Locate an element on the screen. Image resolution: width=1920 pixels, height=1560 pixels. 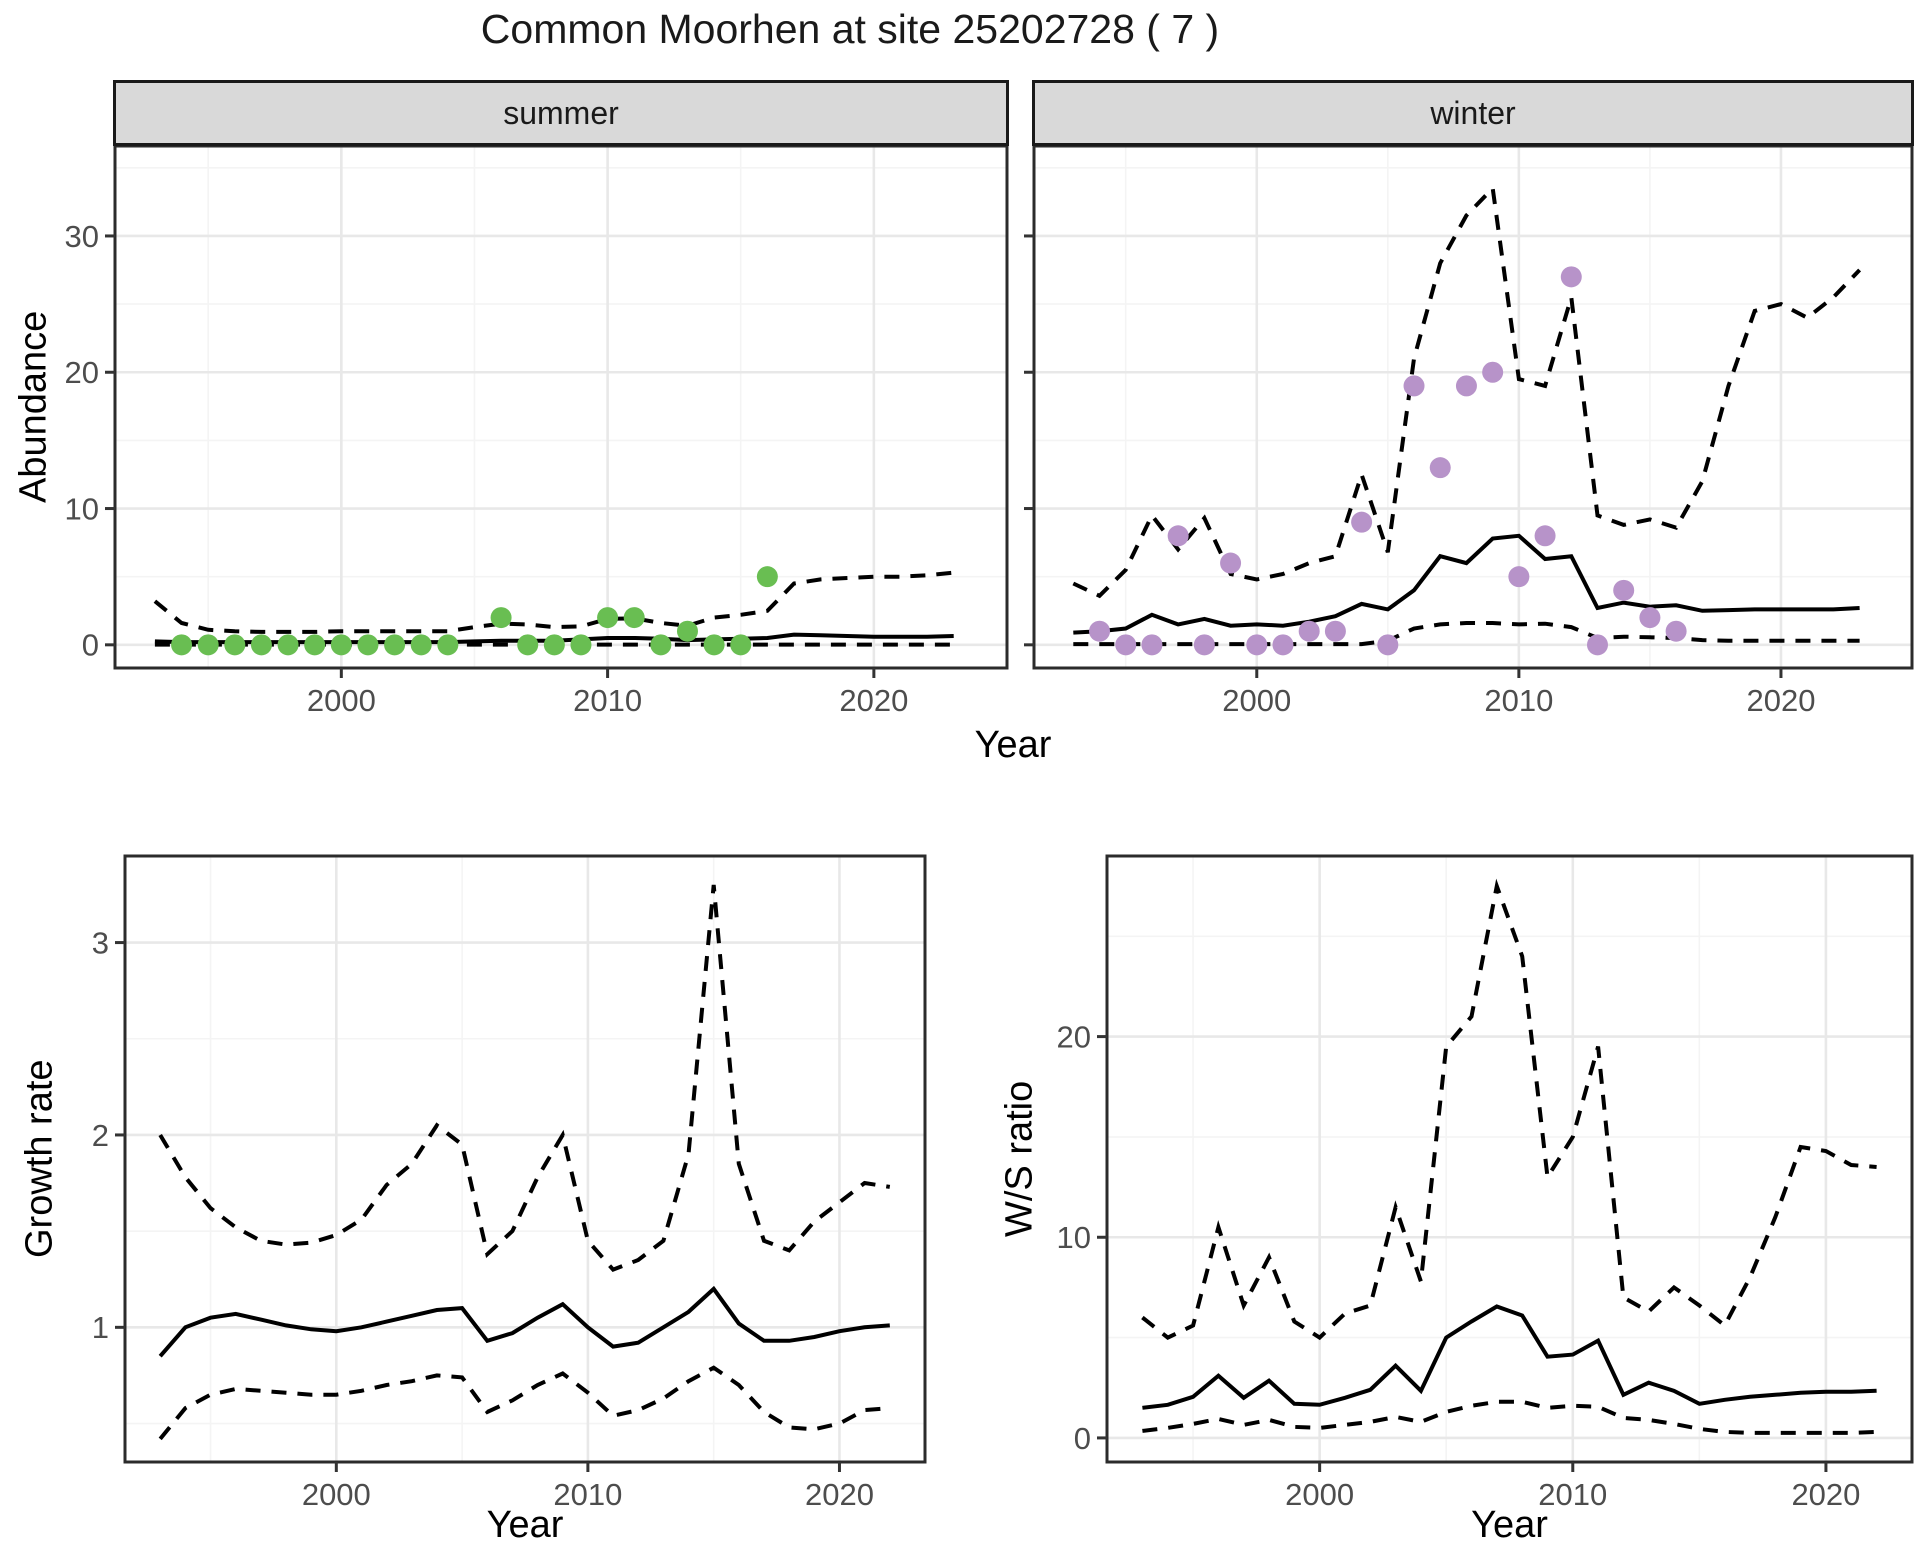
abundance-winter-upper_ci-line is located at coordinates (1467, 391).